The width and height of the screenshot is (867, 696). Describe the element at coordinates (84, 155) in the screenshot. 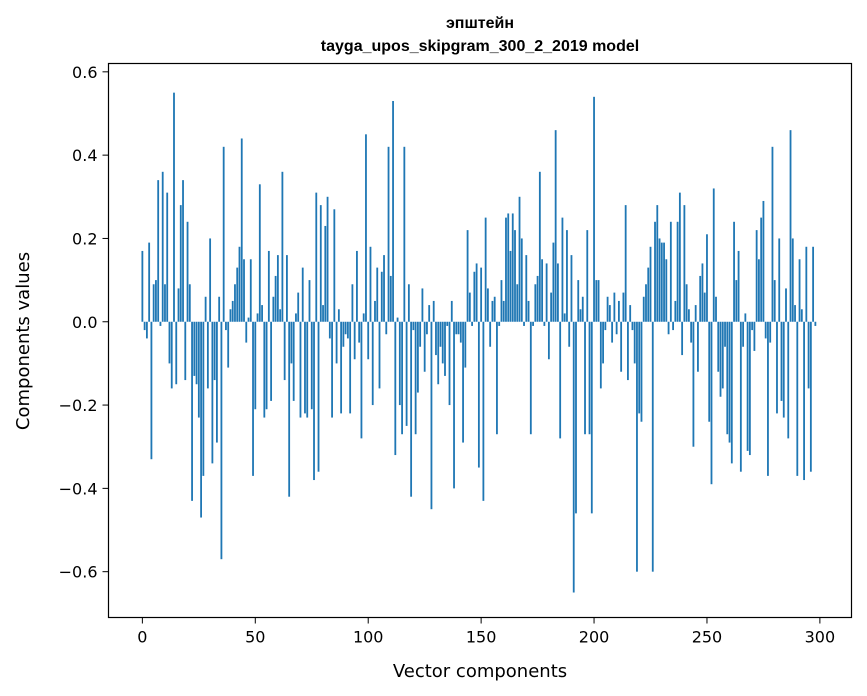

I see `y-tick-label: 0.4` at that location.